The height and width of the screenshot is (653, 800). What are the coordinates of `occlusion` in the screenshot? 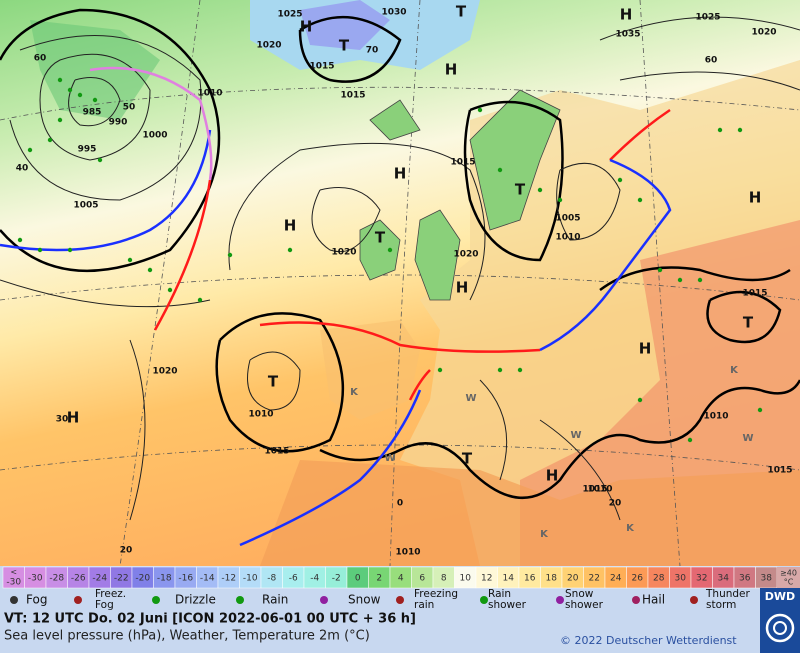 It's located at (151, 123).